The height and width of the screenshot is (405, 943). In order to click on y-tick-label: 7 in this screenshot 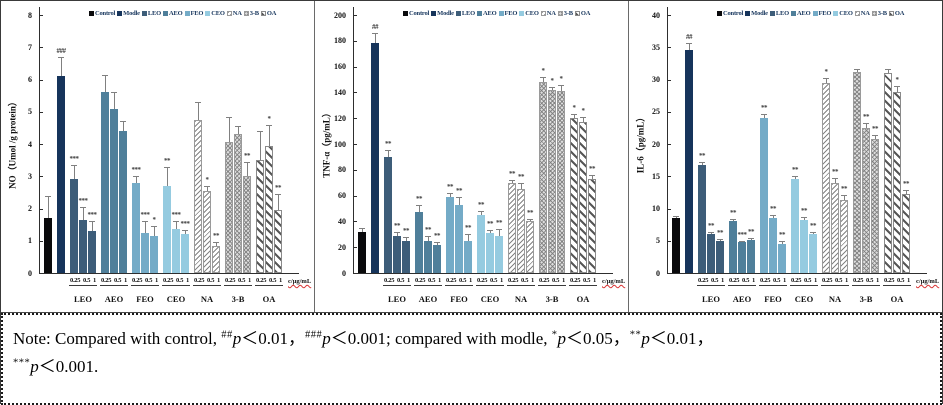, I will do `click(30, 47)`.